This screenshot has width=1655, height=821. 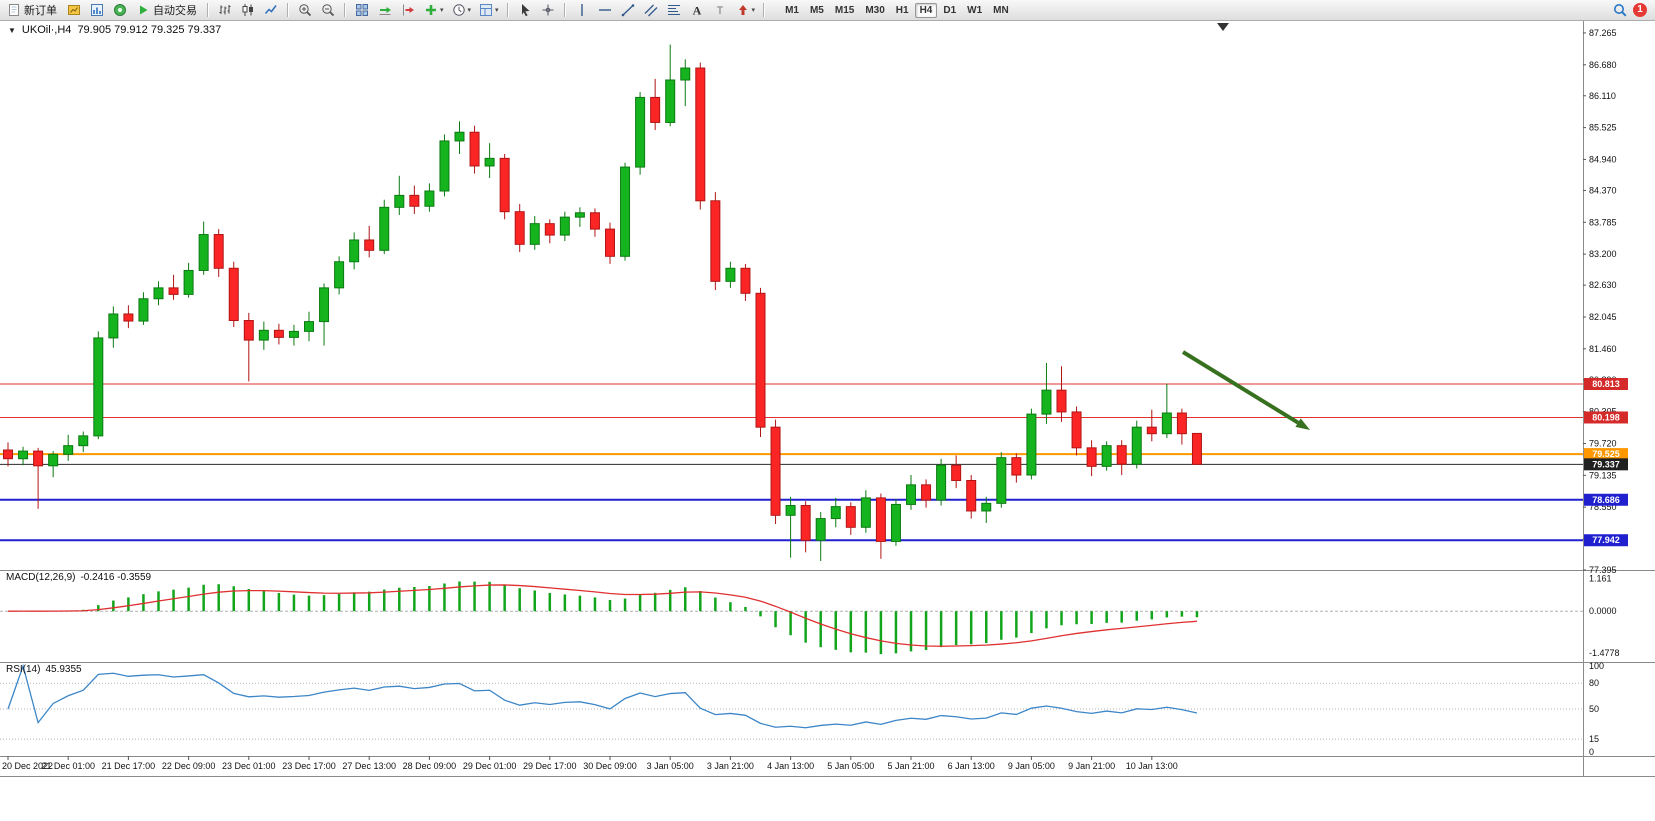 What do you see at coordinates (116, 577) in the screenshot?
I see `macd-values: -0.2416 -0.3559` at bounding box center [116, 577].